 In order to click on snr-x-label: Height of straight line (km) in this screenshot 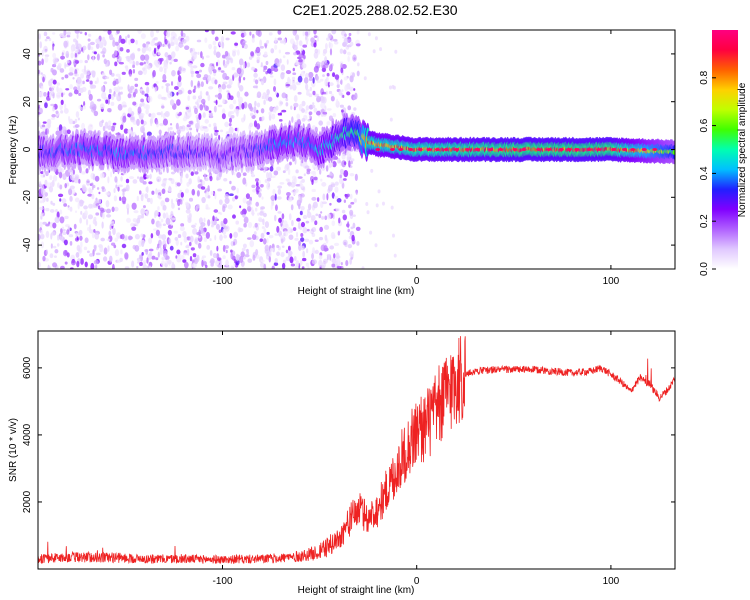, I will do `click(356, 590)`.